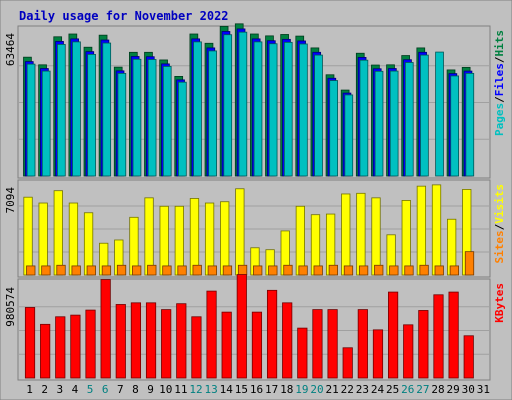 This screenshot has width=512, height=400. What do you see at coordinates (124, 16) in the screenshot?
I see `chart-title: Daily usage for November 2022` at bounding box center [124, 16].